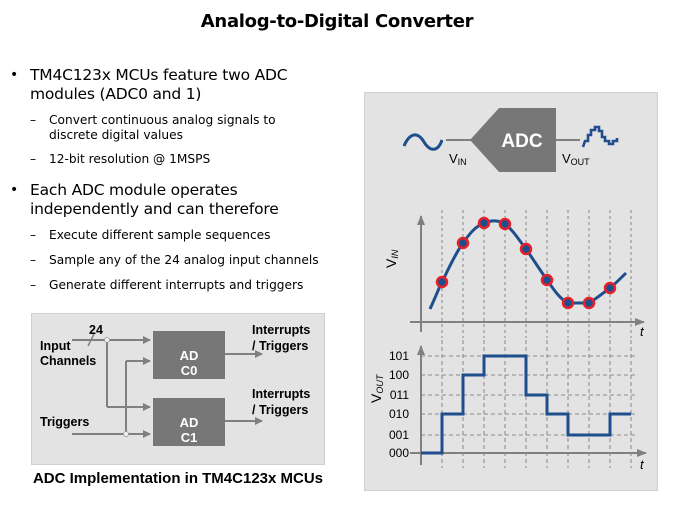  What do you see at coordinates (116, 135) in the screenshot?
I see `sub-bullet-text: discrete digital values` at bounding box center [116, 135].